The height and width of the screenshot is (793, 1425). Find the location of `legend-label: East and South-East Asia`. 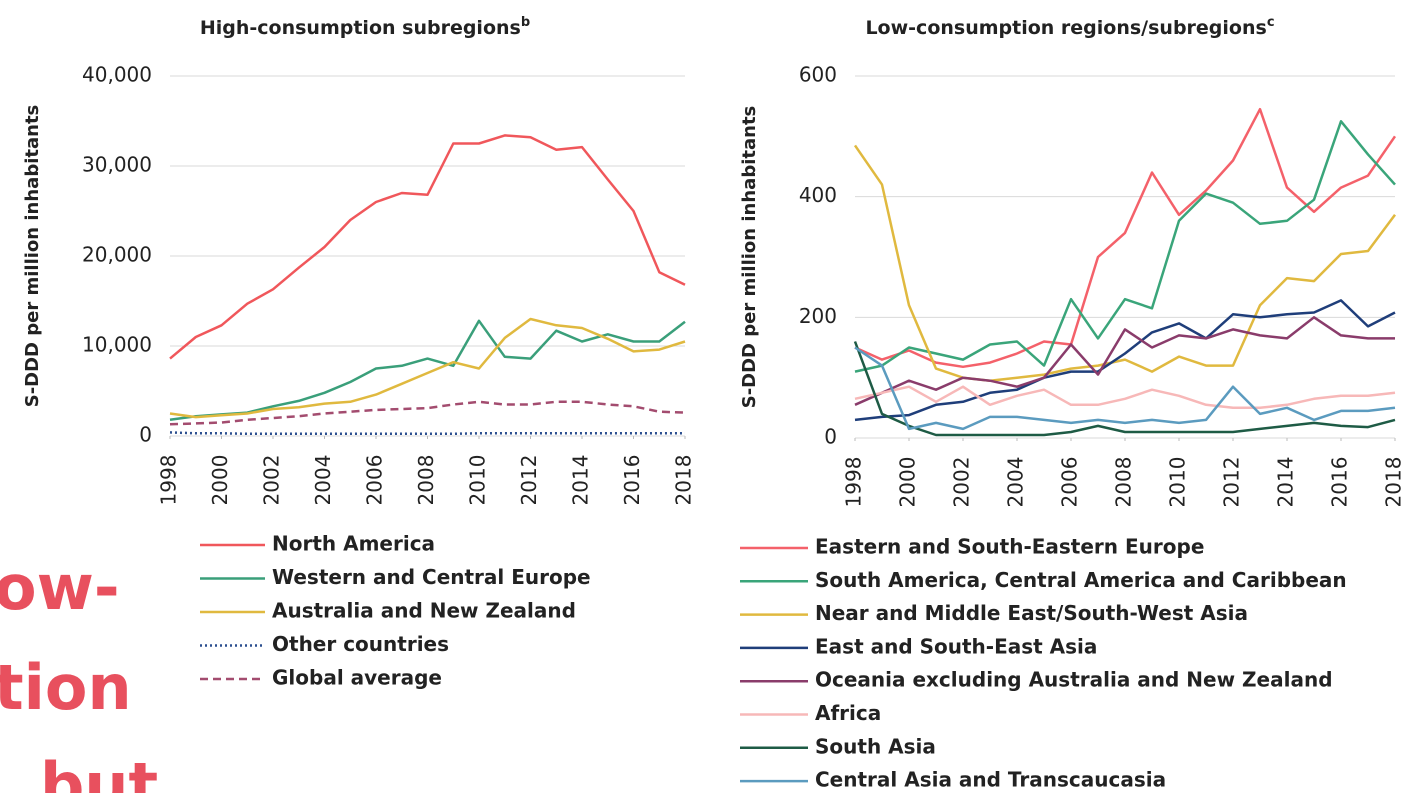

legend-label: East and South-East Asia is located at coordinates (956, 646).